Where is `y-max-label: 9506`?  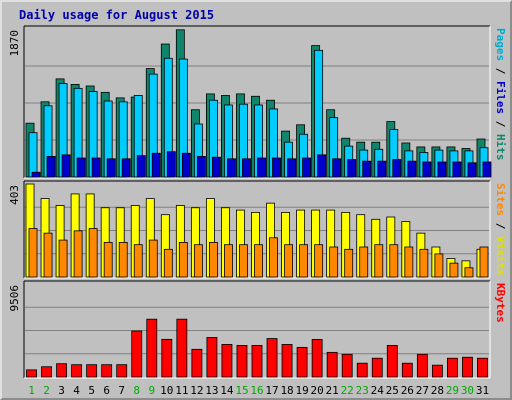
y-max-label: 9506 is located at coordinates (14, 298).